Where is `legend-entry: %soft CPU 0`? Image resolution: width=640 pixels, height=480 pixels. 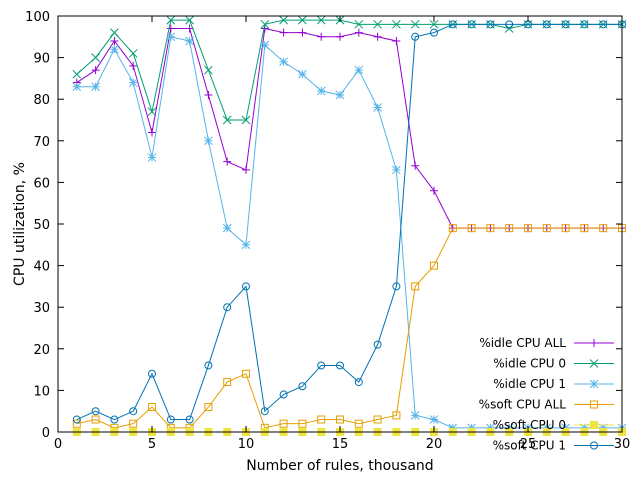
legend-entry: %soft CPU 0 is located at coordinates (553, 425).